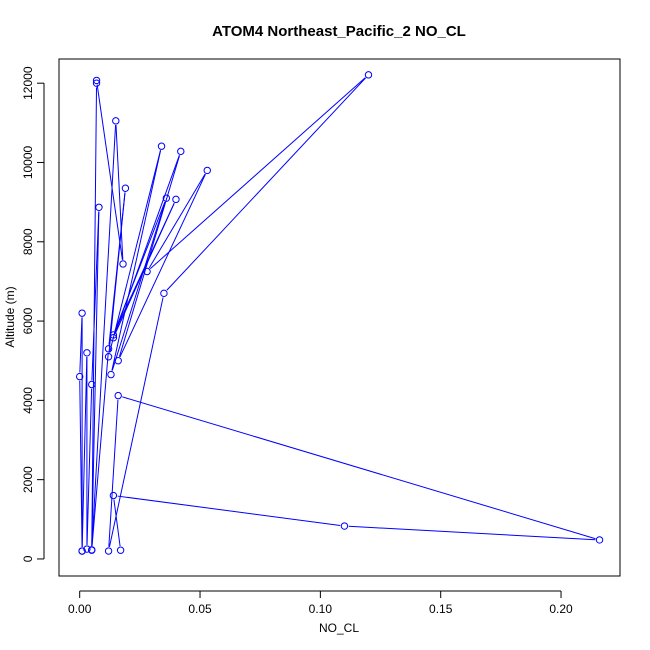 The width and height of the screenshot is (650, 650). I want to click on x-tick-label: 0.00, so click(80, 609).